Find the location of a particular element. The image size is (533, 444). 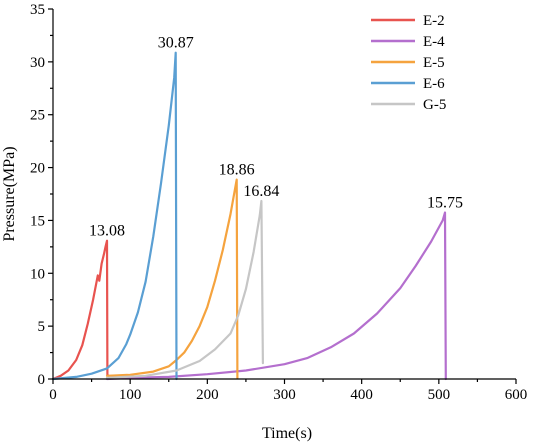

y-axis-title: Pressure(MPa) is located at coordinates (9, 193).